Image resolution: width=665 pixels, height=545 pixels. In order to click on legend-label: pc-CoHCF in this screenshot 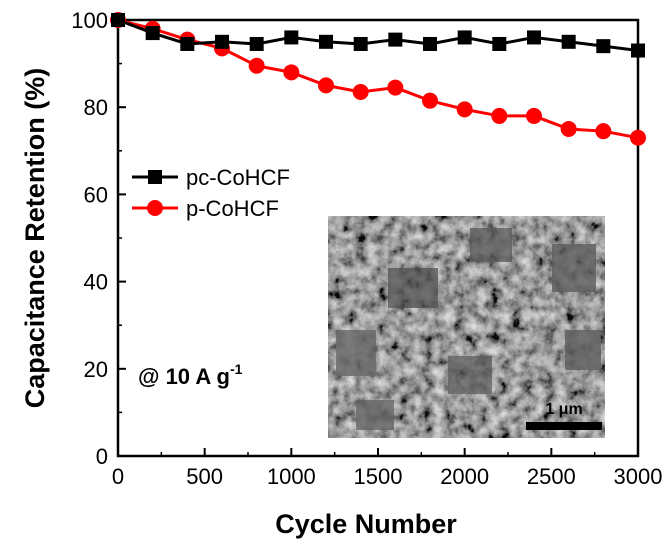, I will do `click(238, 177)`.